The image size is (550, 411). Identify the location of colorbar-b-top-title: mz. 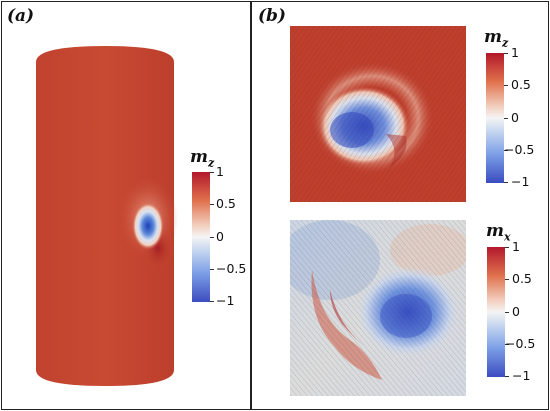
(496, 38).